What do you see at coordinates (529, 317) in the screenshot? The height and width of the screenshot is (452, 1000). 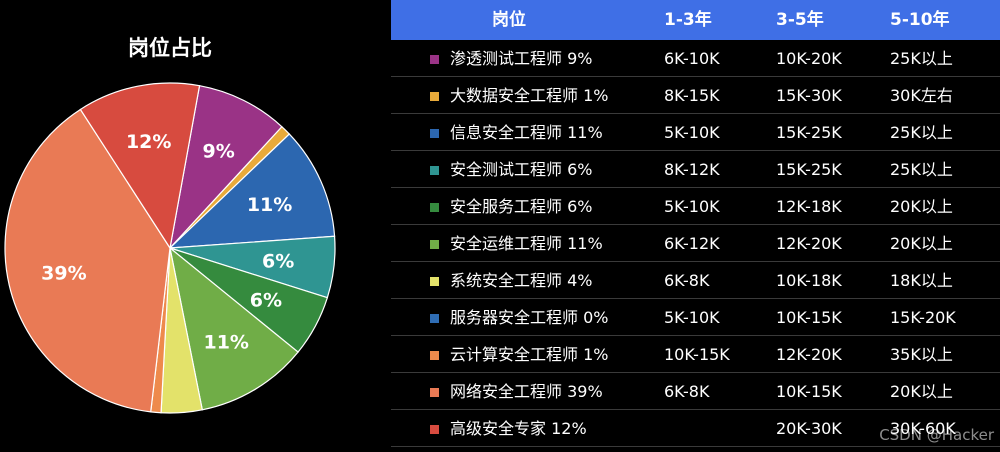 I see `position-label: 服务器安全工程师 0%` at bounding box center [529, 317].